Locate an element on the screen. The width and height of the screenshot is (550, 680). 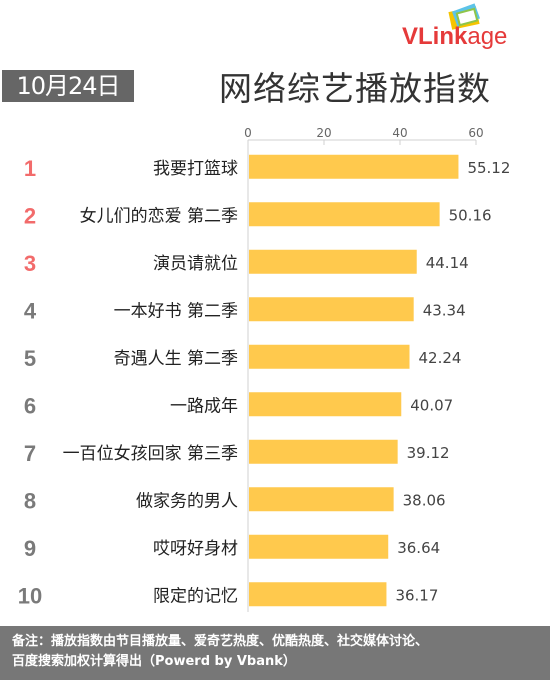
category-label: 演员请就位 is located at coordinates (195, 264).